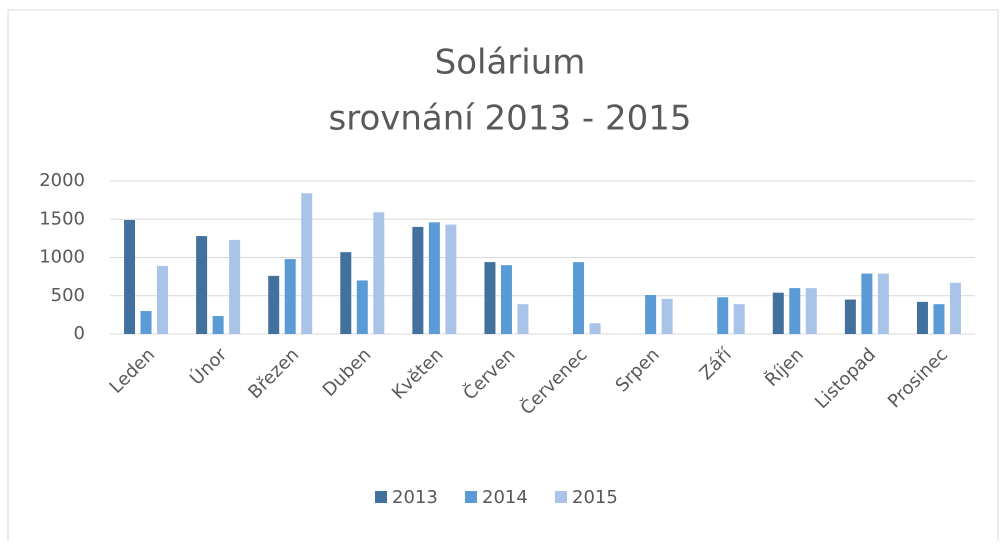 Image resolution: width=1000 pixels, height=545 pixels. What do you see at coordinates (595, 497) in the screenshot?
I see `legend-label: 2015` at bounding box center [595, 497].